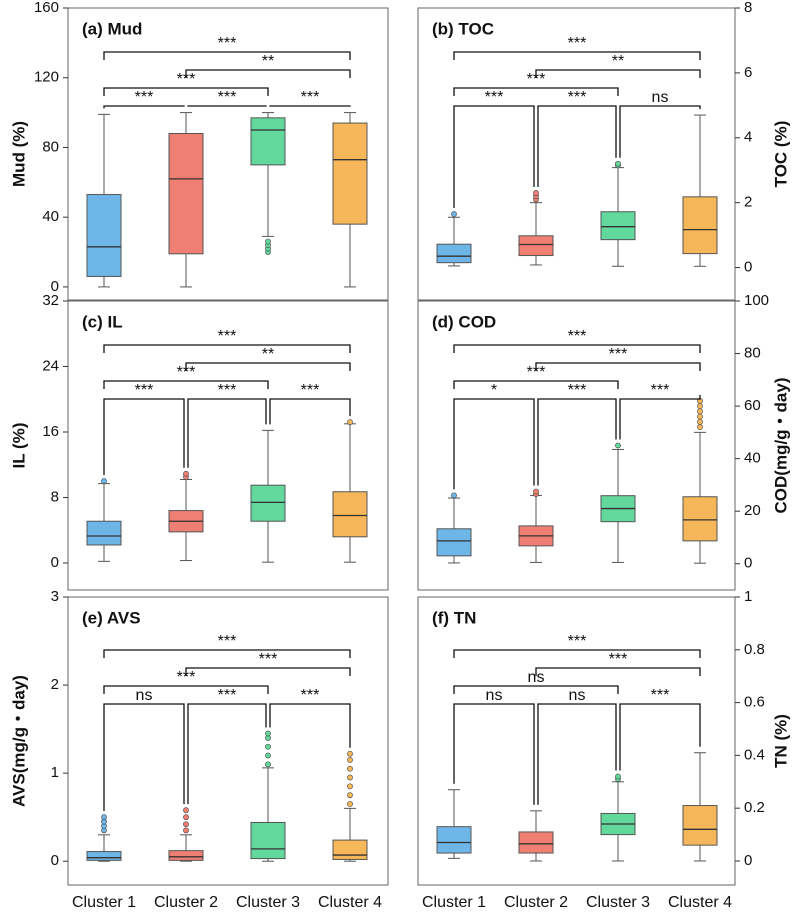  What do you see at coordinates (112, 28) in the screenshot?
I see `panel-title: (a) Mud` at bounding box center [112, 28].